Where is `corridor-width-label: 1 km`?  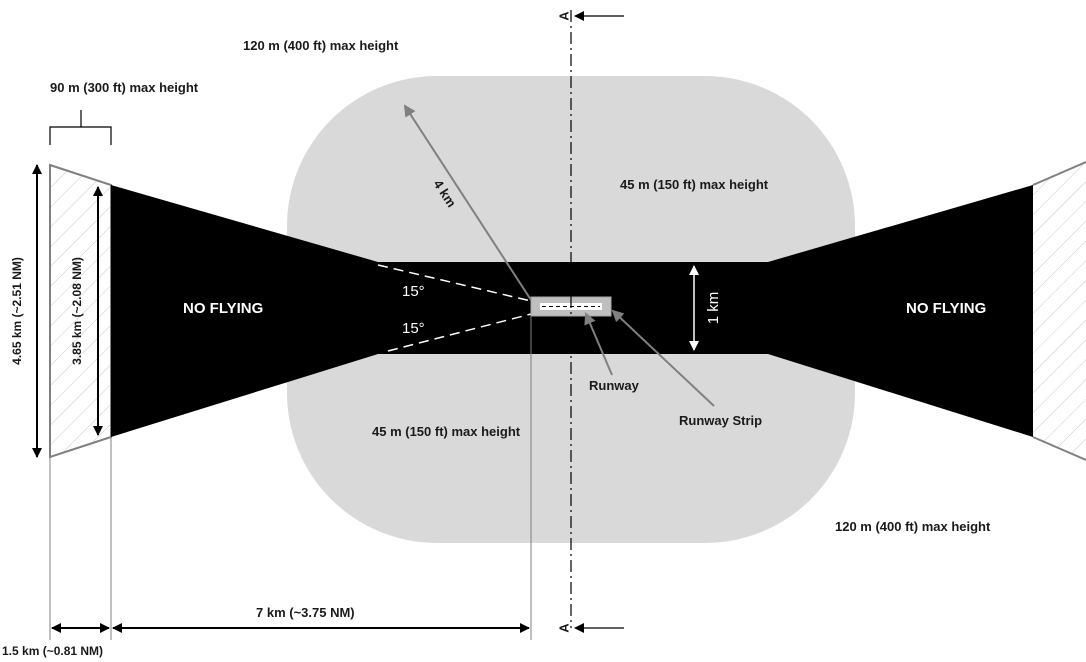 corridor-width-label: 1 km is located at coordinates (713, 308).